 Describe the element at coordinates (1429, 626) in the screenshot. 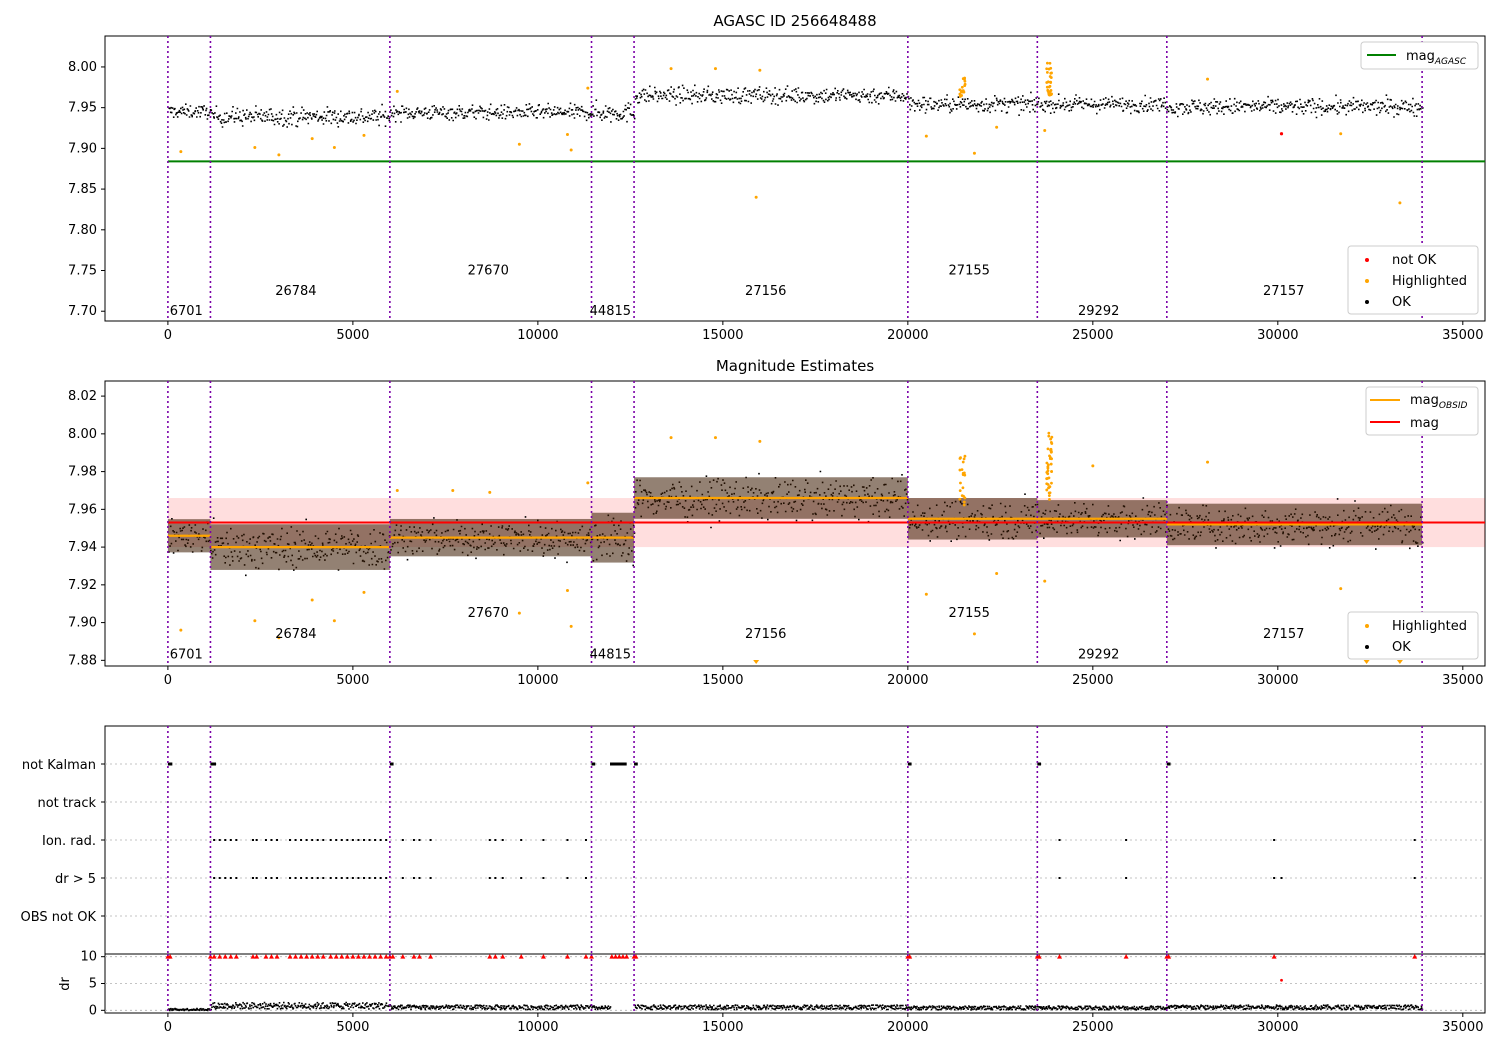

I see `legend-highlighted-label-2: Highlighted` at that location.